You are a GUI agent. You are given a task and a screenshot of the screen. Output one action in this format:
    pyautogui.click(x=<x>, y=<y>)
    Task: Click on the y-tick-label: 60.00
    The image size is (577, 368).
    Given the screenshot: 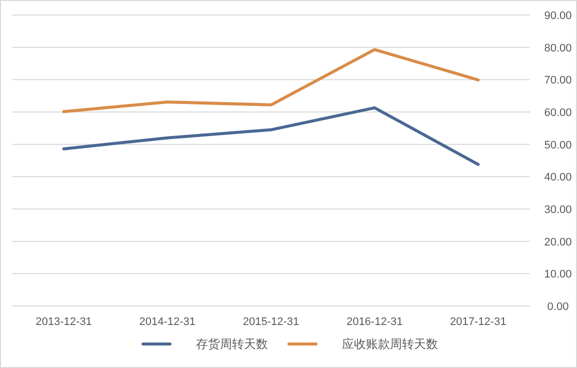 What is the action you would take?
    pyautogui.click(x=558, y=113)
    